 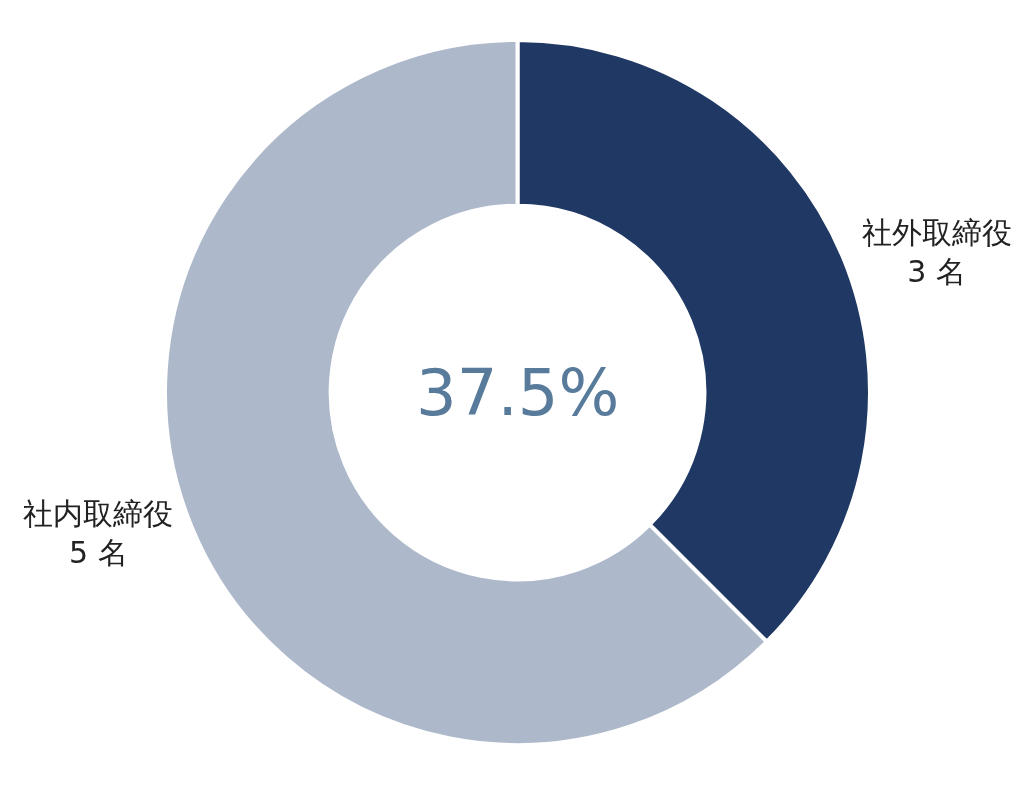 What do you see at coordinates (936, 233) in the screenshot?
I see `slice-label: 社外取締役` at bounding box center [936, 233].